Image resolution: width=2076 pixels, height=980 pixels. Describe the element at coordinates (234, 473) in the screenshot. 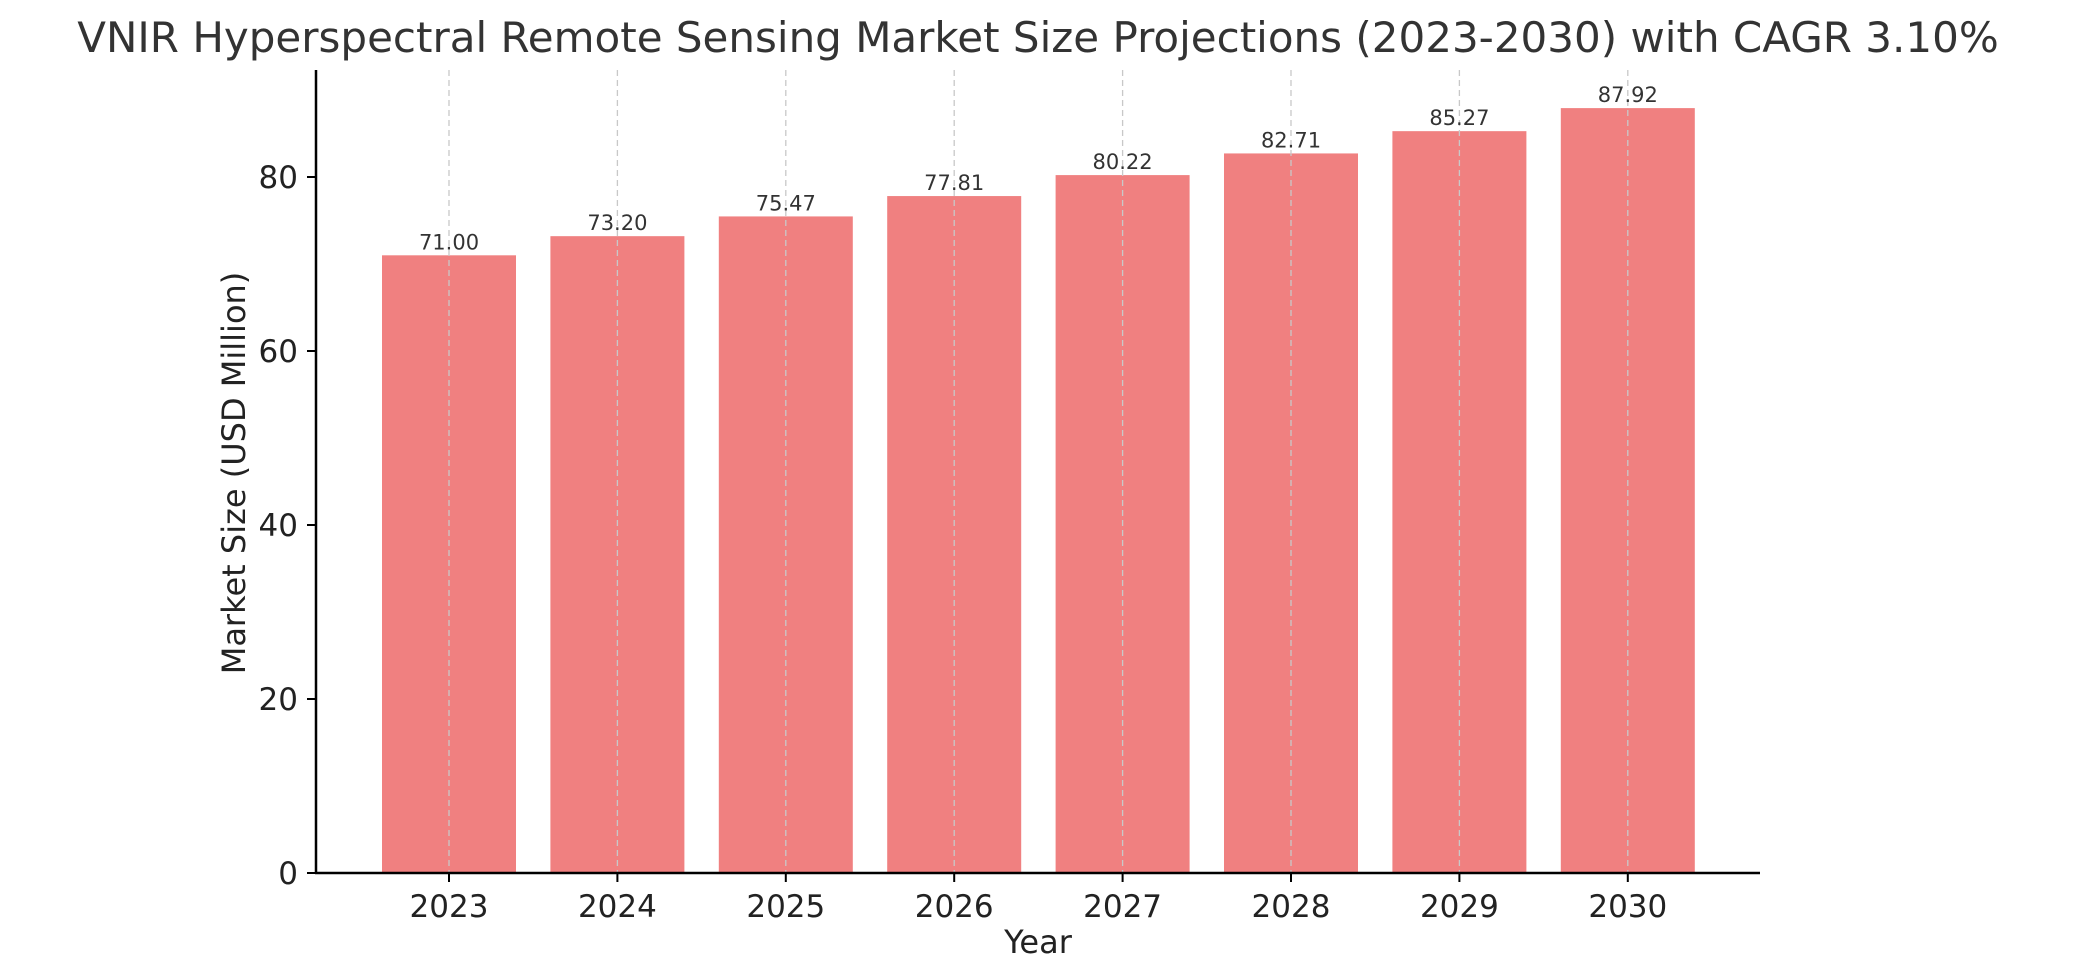

I see `y-axis-label: Market Size (USD Million)` at that location.